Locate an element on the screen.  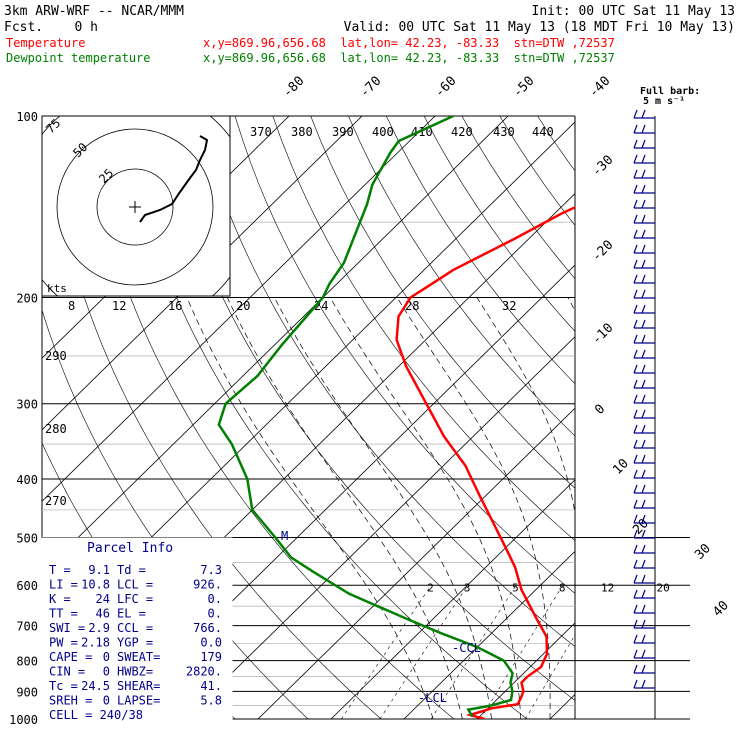
parcel-row-cell: 24.5 is located at coordinates (95, 686).